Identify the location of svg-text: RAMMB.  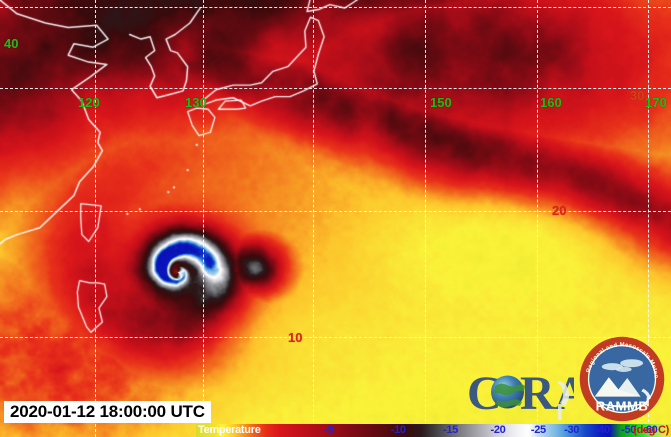
(622, 406).